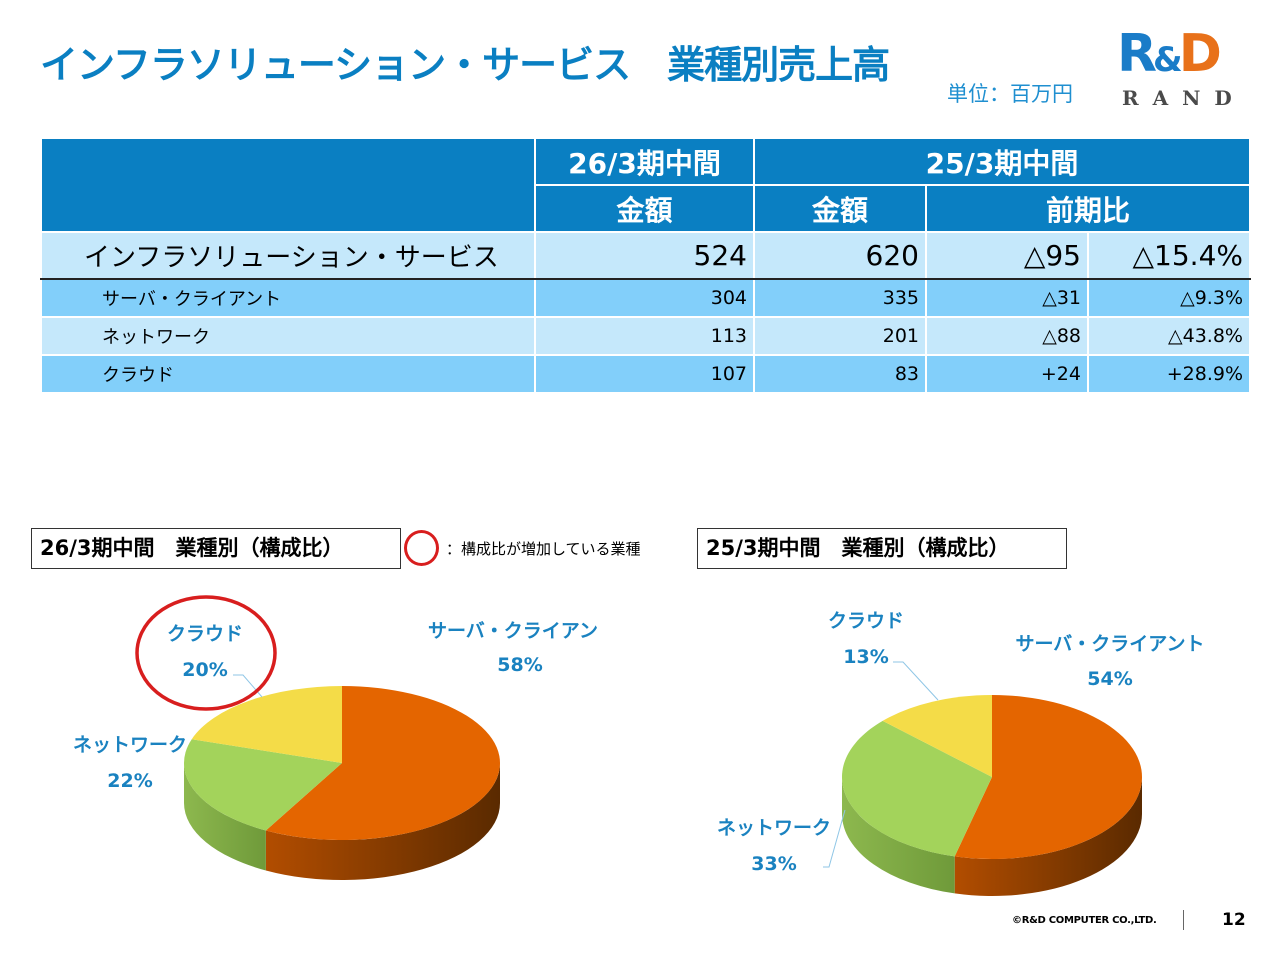  I want to click on table-row: ネットワーク 113 201 △88 △43.8%, so click(645, 336).